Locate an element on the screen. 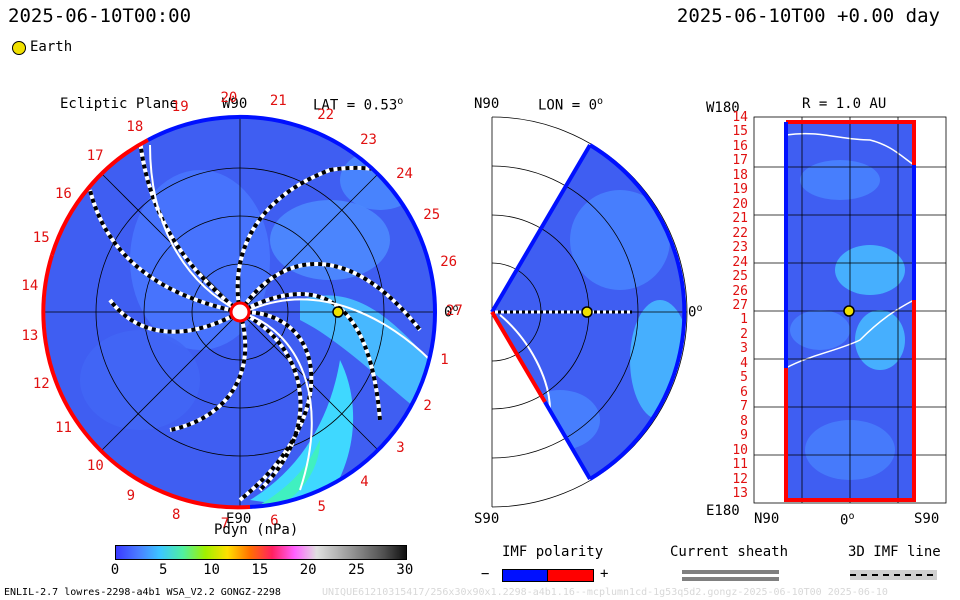 The height and width of the screenshot is (600, 960). radial-y-label: 14 is located at coordinates (740, 117).